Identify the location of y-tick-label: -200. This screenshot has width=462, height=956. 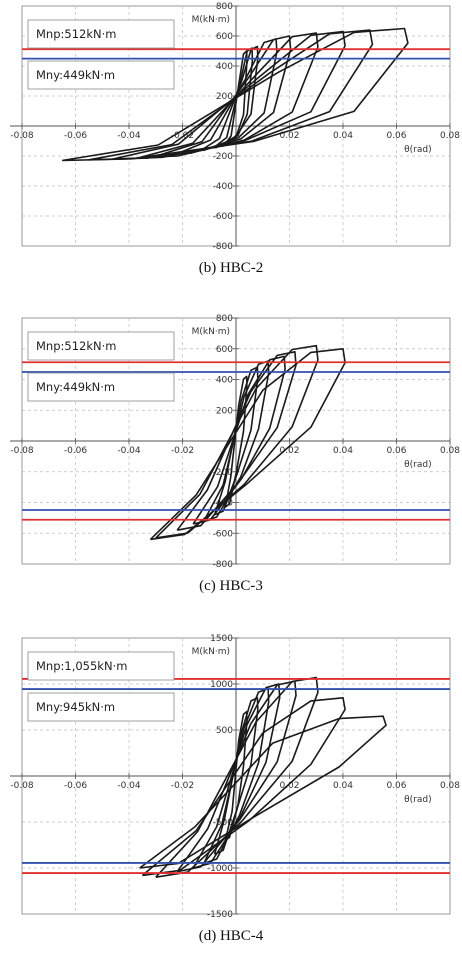
(223, 157).